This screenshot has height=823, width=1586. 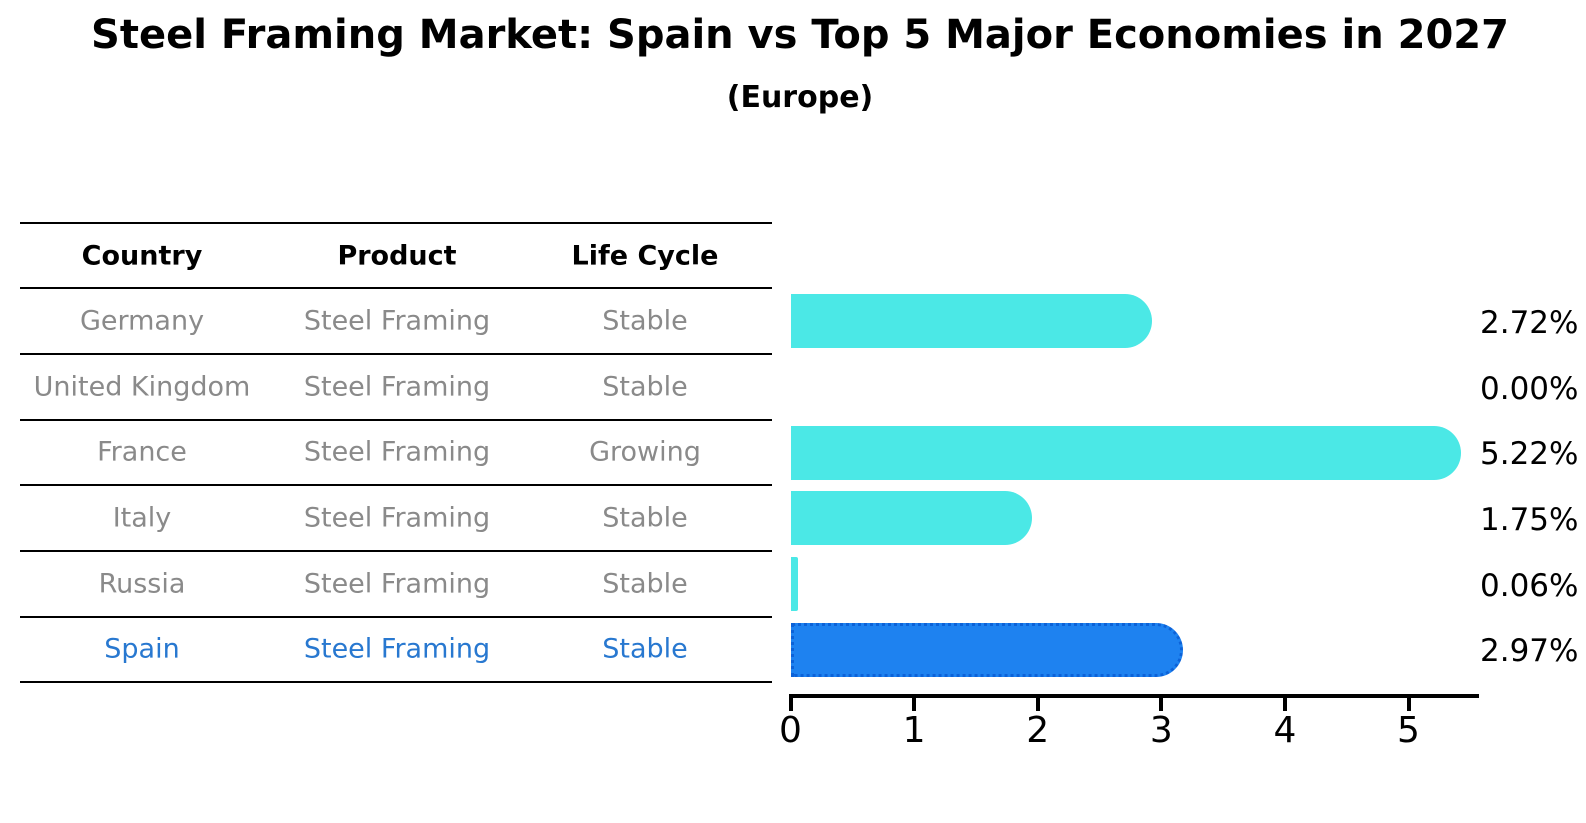 What do you see at coordinates (986, 649) in the screenshot?
I see `bar-highlight-spain` at bounding box center [986, 649].